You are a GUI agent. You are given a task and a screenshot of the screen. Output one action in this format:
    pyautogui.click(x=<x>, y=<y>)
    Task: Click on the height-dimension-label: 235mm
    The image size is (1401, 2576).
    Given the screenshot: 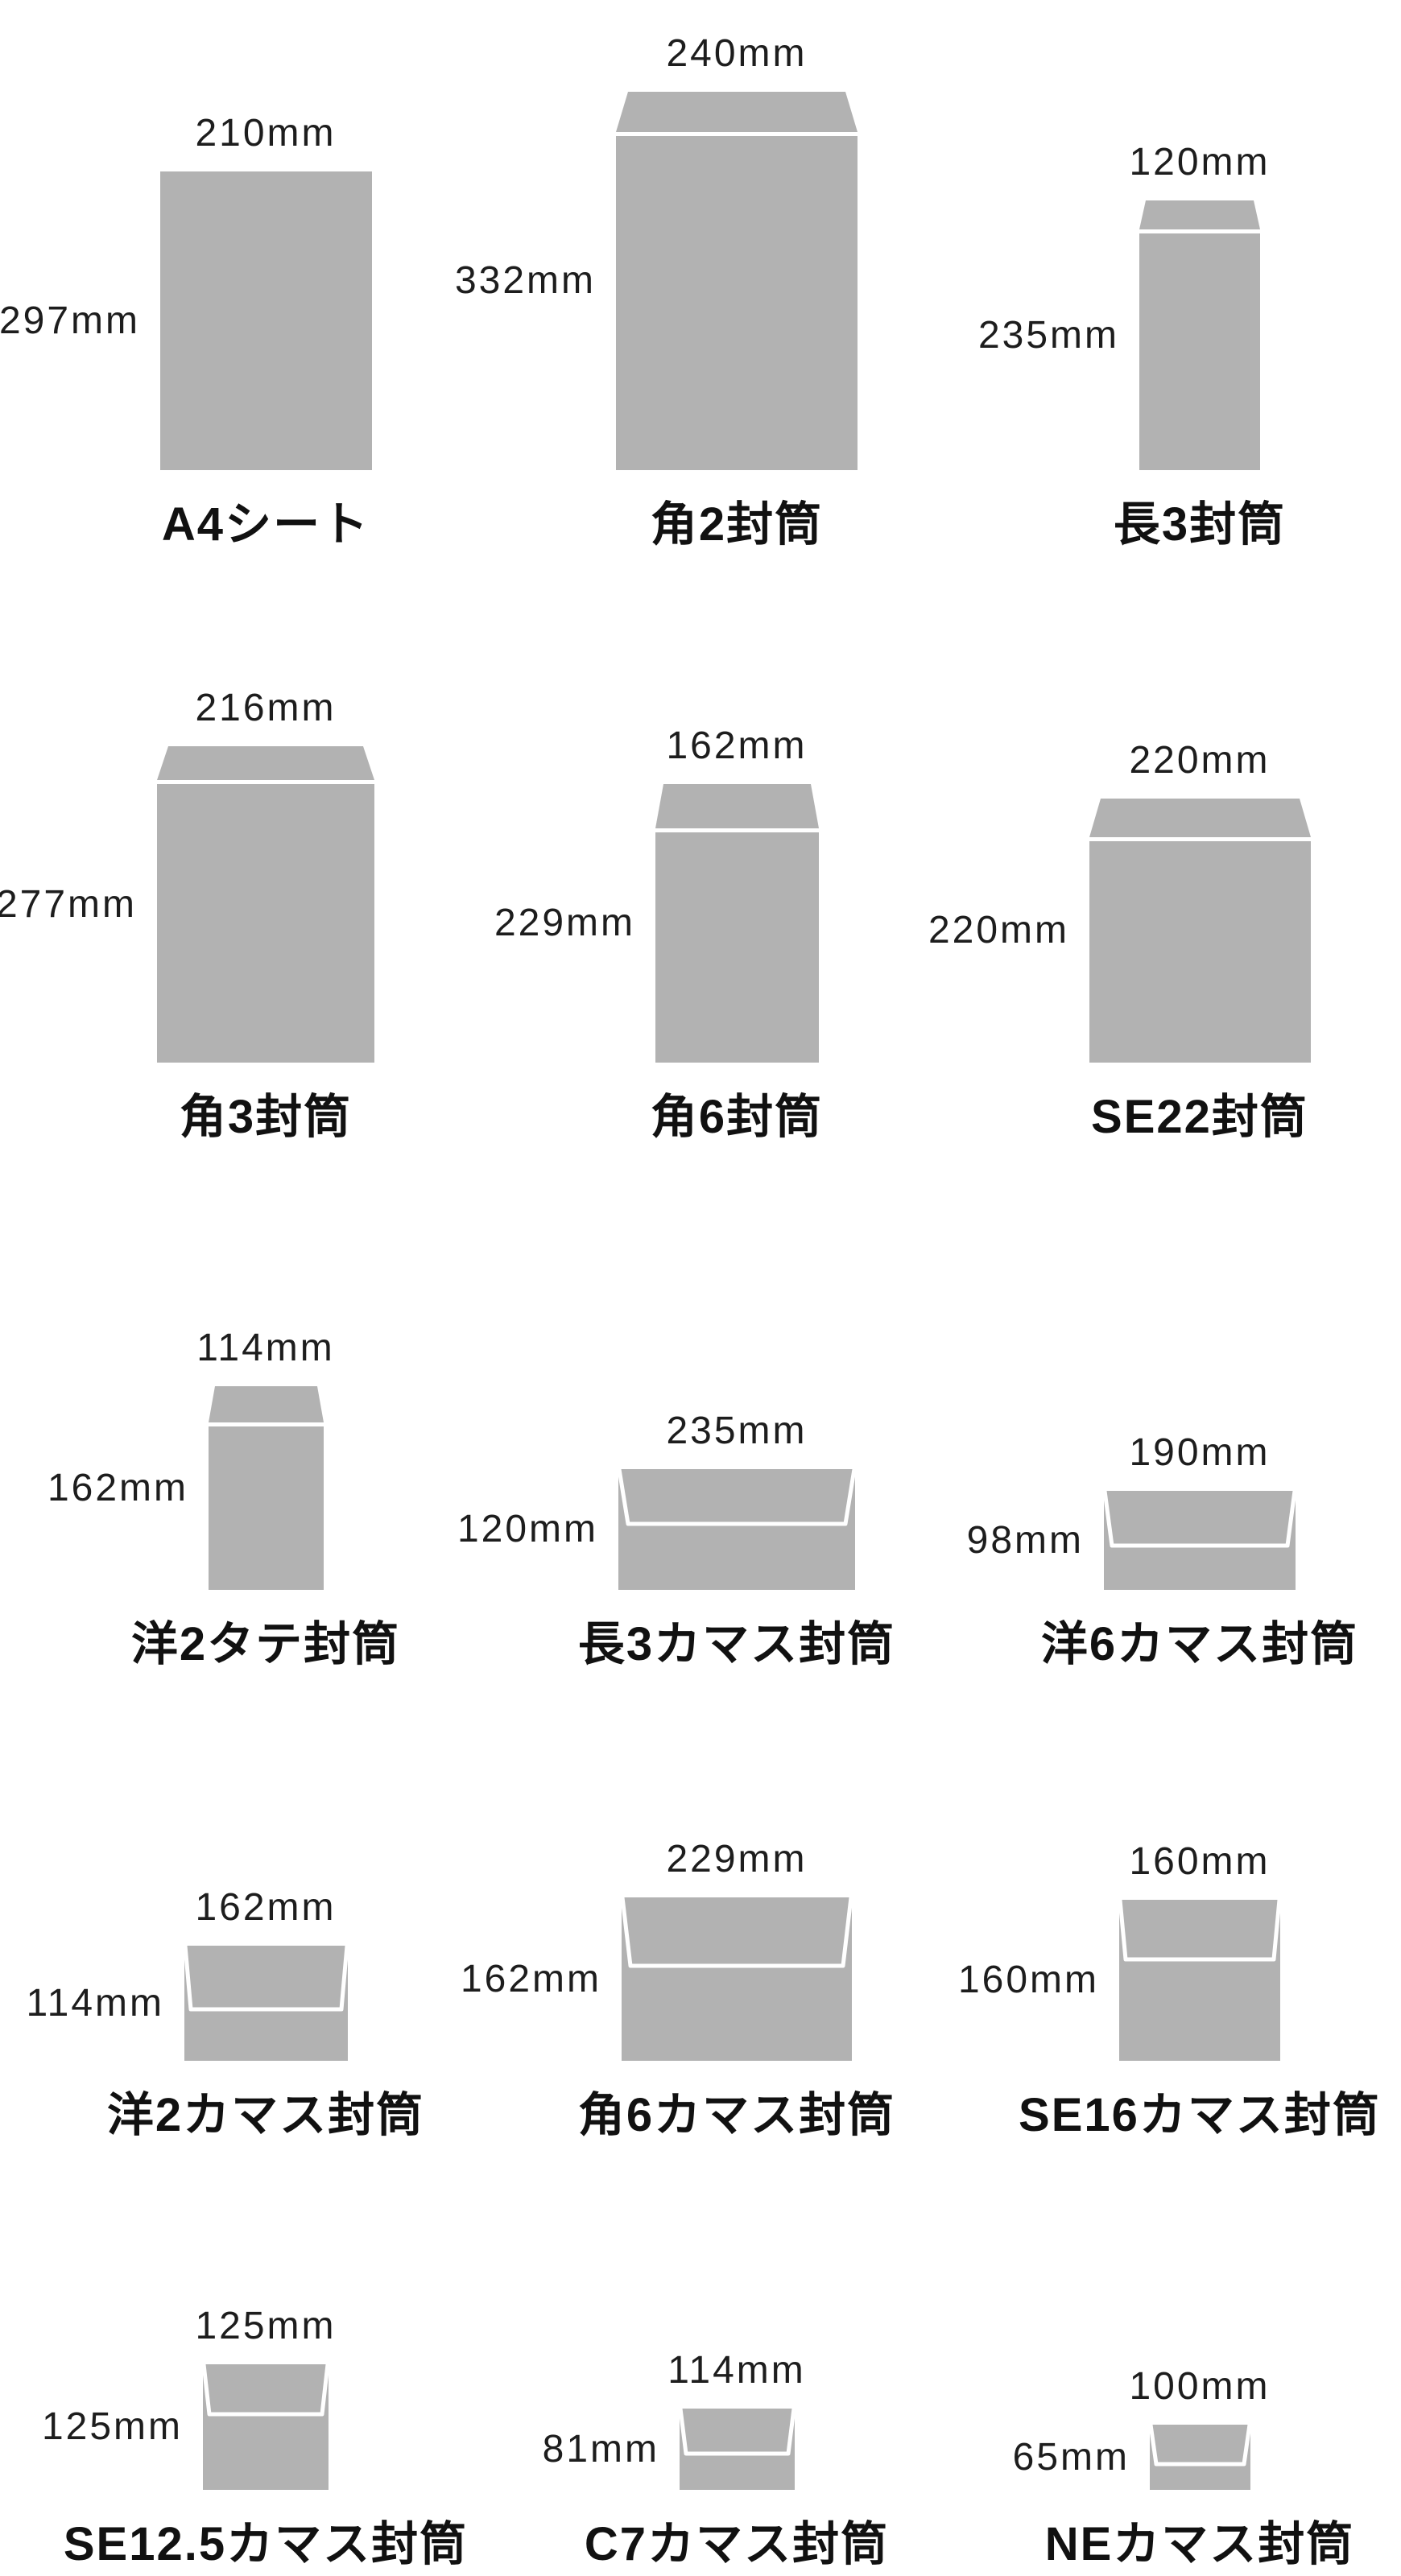 What is the action you would take?
    pyautogui.click(x=1048, y=335)
    